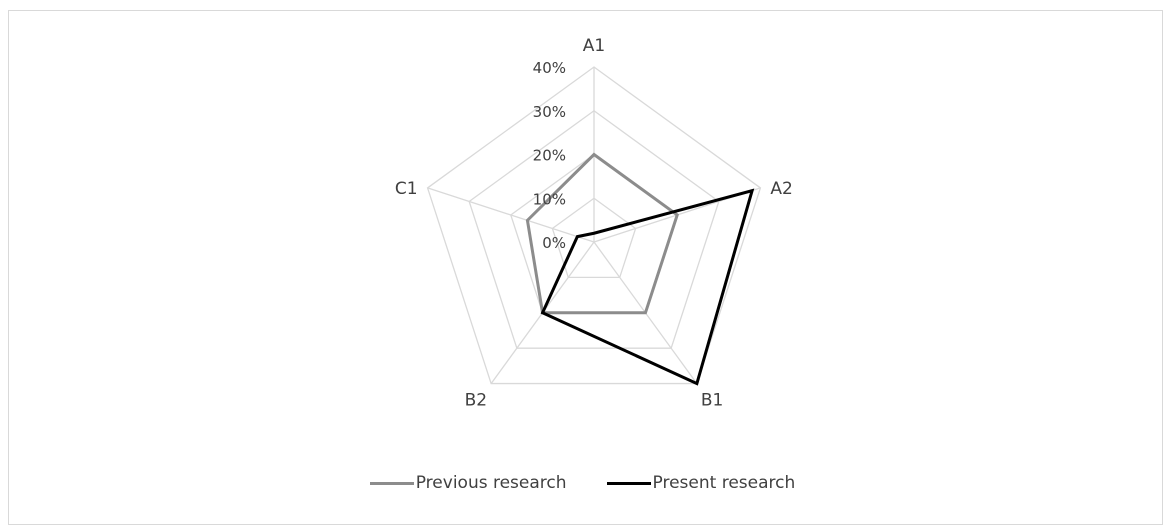 The image size is (1165, 527). What do you see at coordinates (406, 189) in the screenshot?
I see `axis-label-c1: C1` at bounding box center [406, 189].